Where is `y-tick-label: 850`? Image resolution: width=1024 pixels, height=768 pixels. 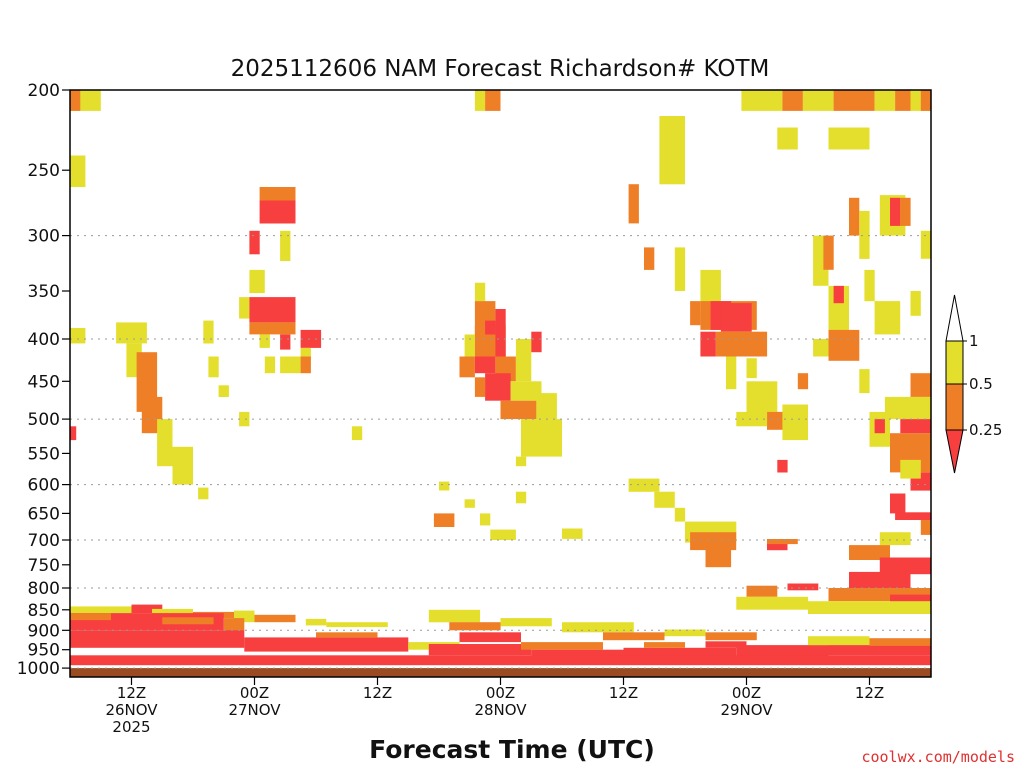 y-tick-label: 850 is located at coordinates (44, 611).